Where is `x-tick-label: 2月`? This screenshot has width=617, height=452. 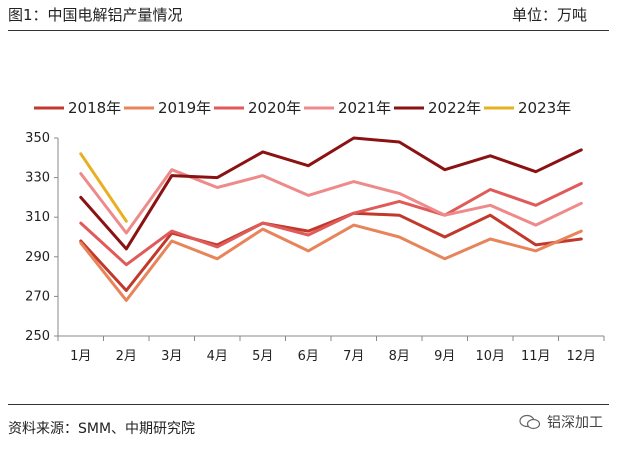
x-tick-label: 2月 is located at coordinates (126, 356).